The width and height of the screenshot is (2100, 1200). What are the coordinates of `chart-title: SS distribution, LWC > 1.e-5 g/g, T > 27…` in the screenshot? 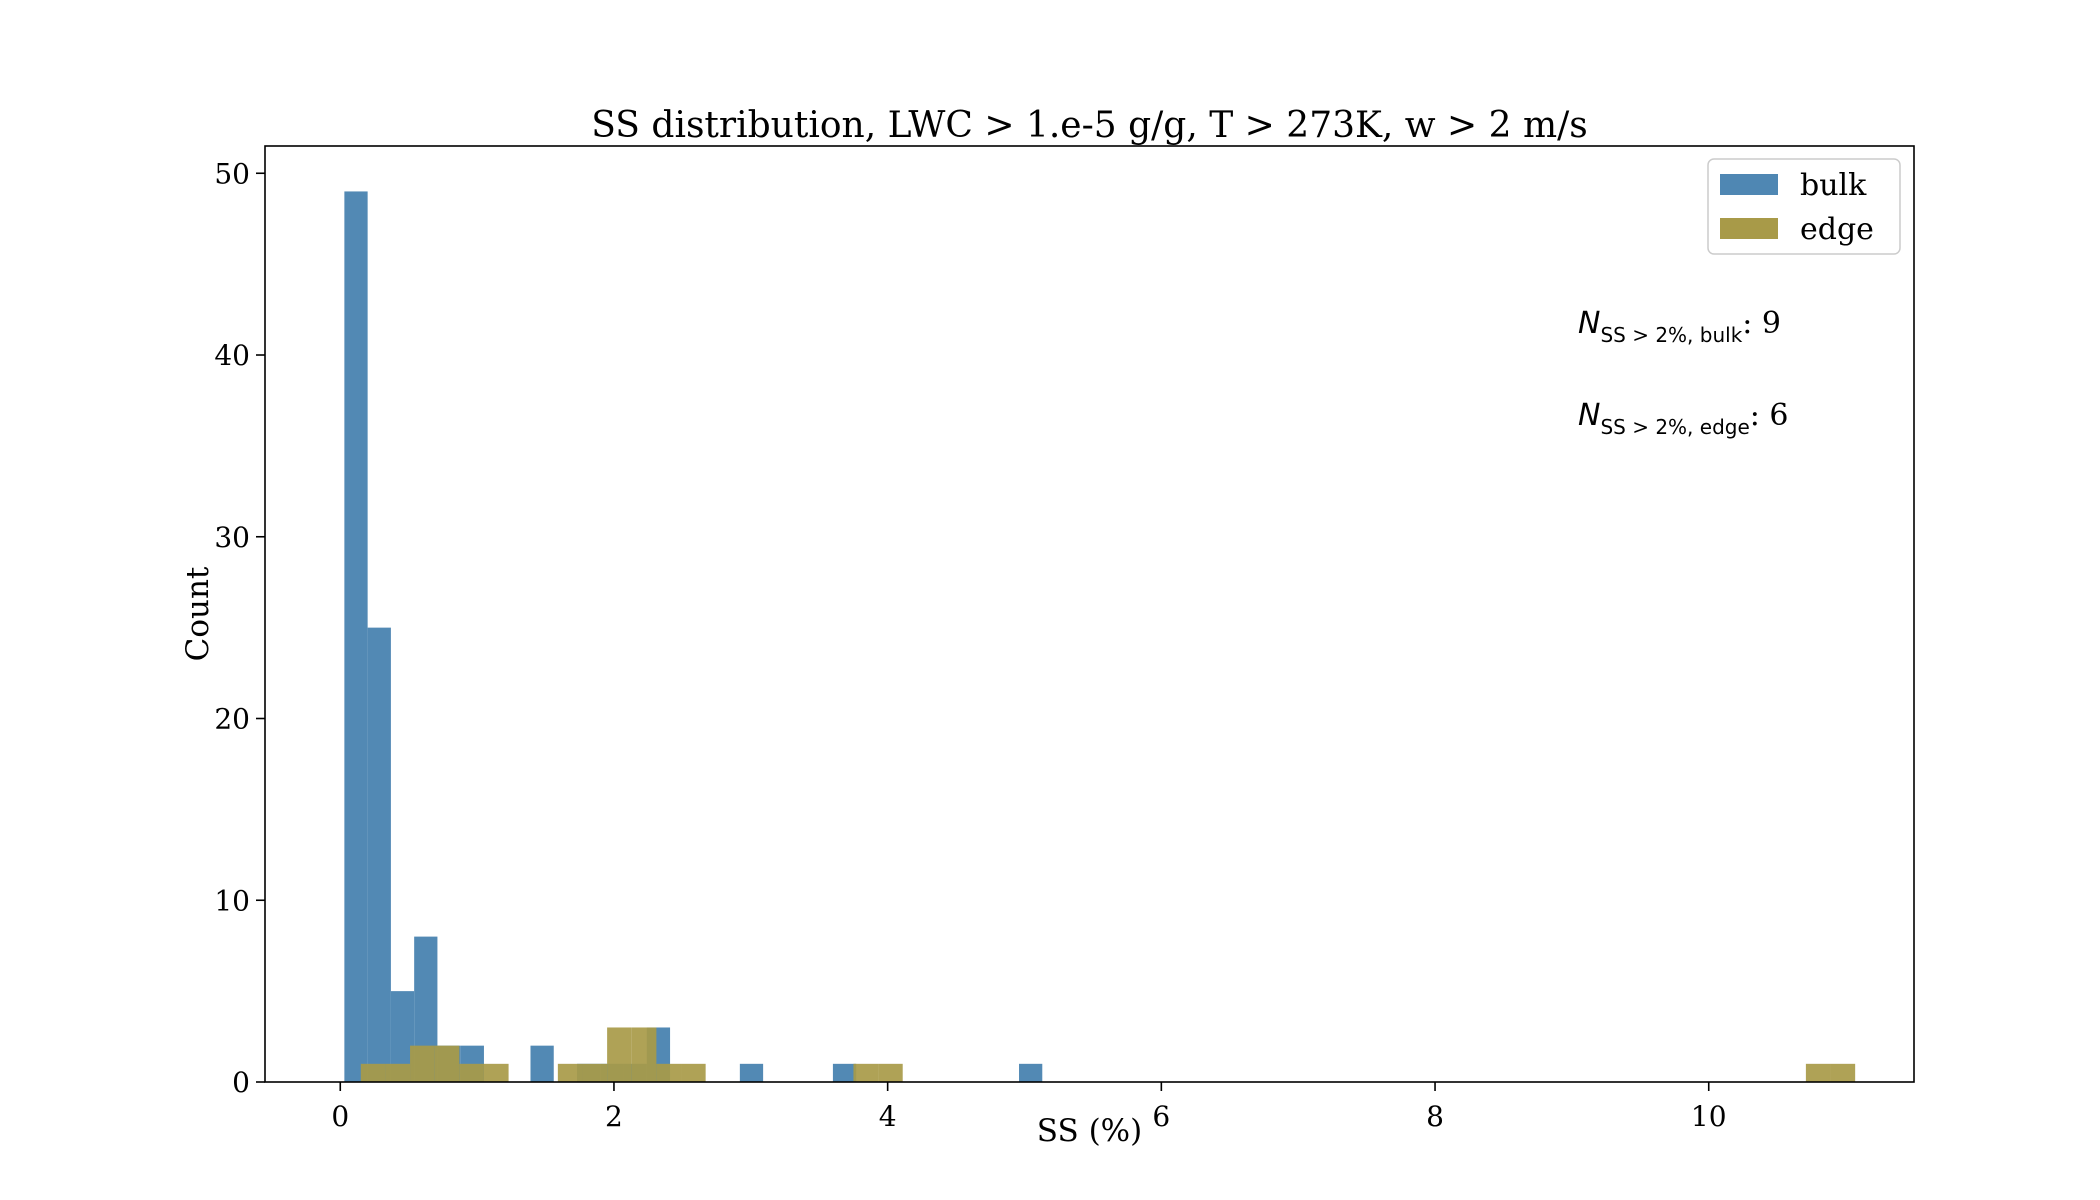 It's located at (1089, 125).